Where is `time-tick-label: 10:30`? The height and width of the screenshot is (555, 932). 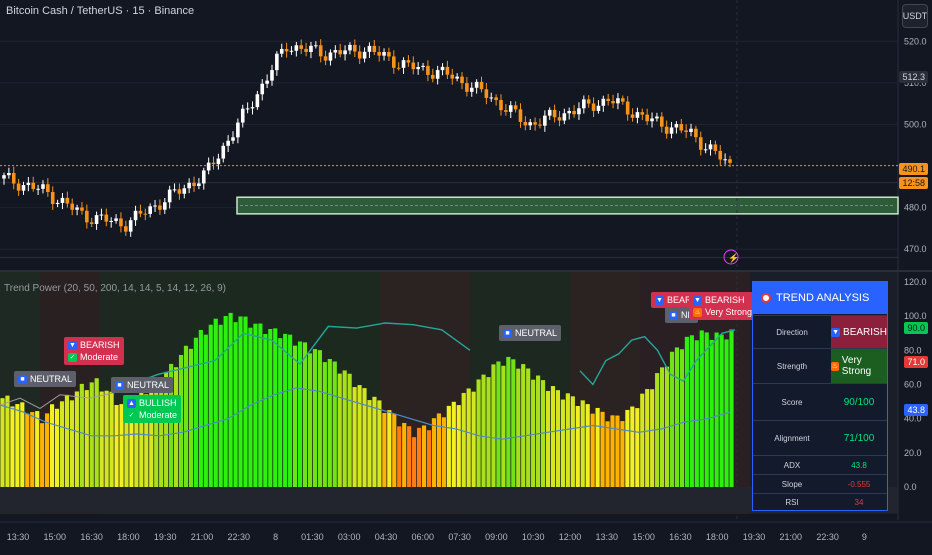 time-tick-label: 10:30 is located at coordinates (533, 537).